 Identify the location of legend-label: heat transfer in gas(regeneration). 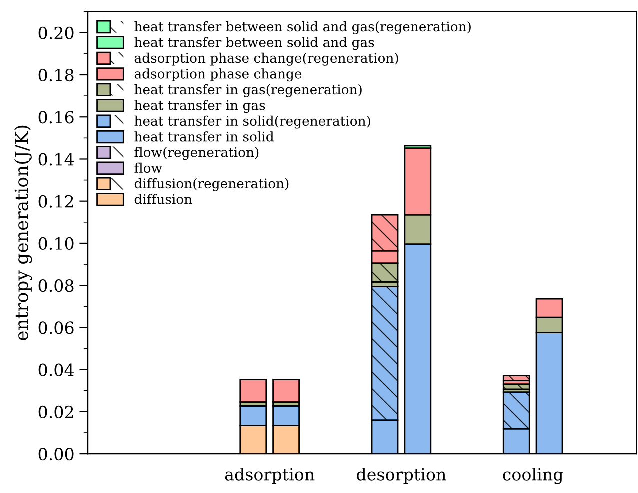
(248, 91).